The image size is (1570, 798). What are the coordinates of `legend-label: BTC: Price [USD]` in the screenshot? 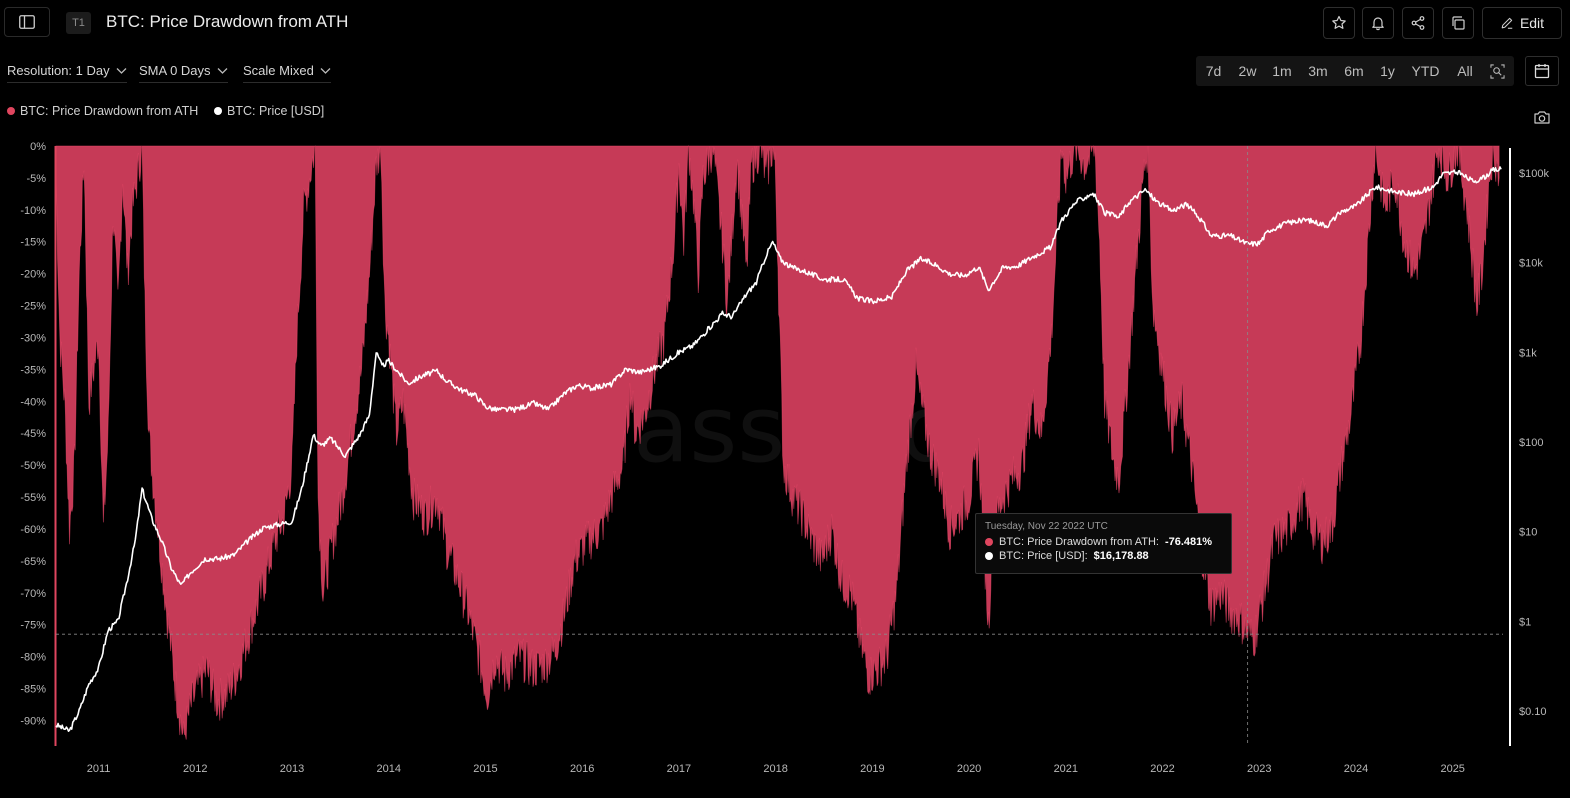 It's located at (276, 111).